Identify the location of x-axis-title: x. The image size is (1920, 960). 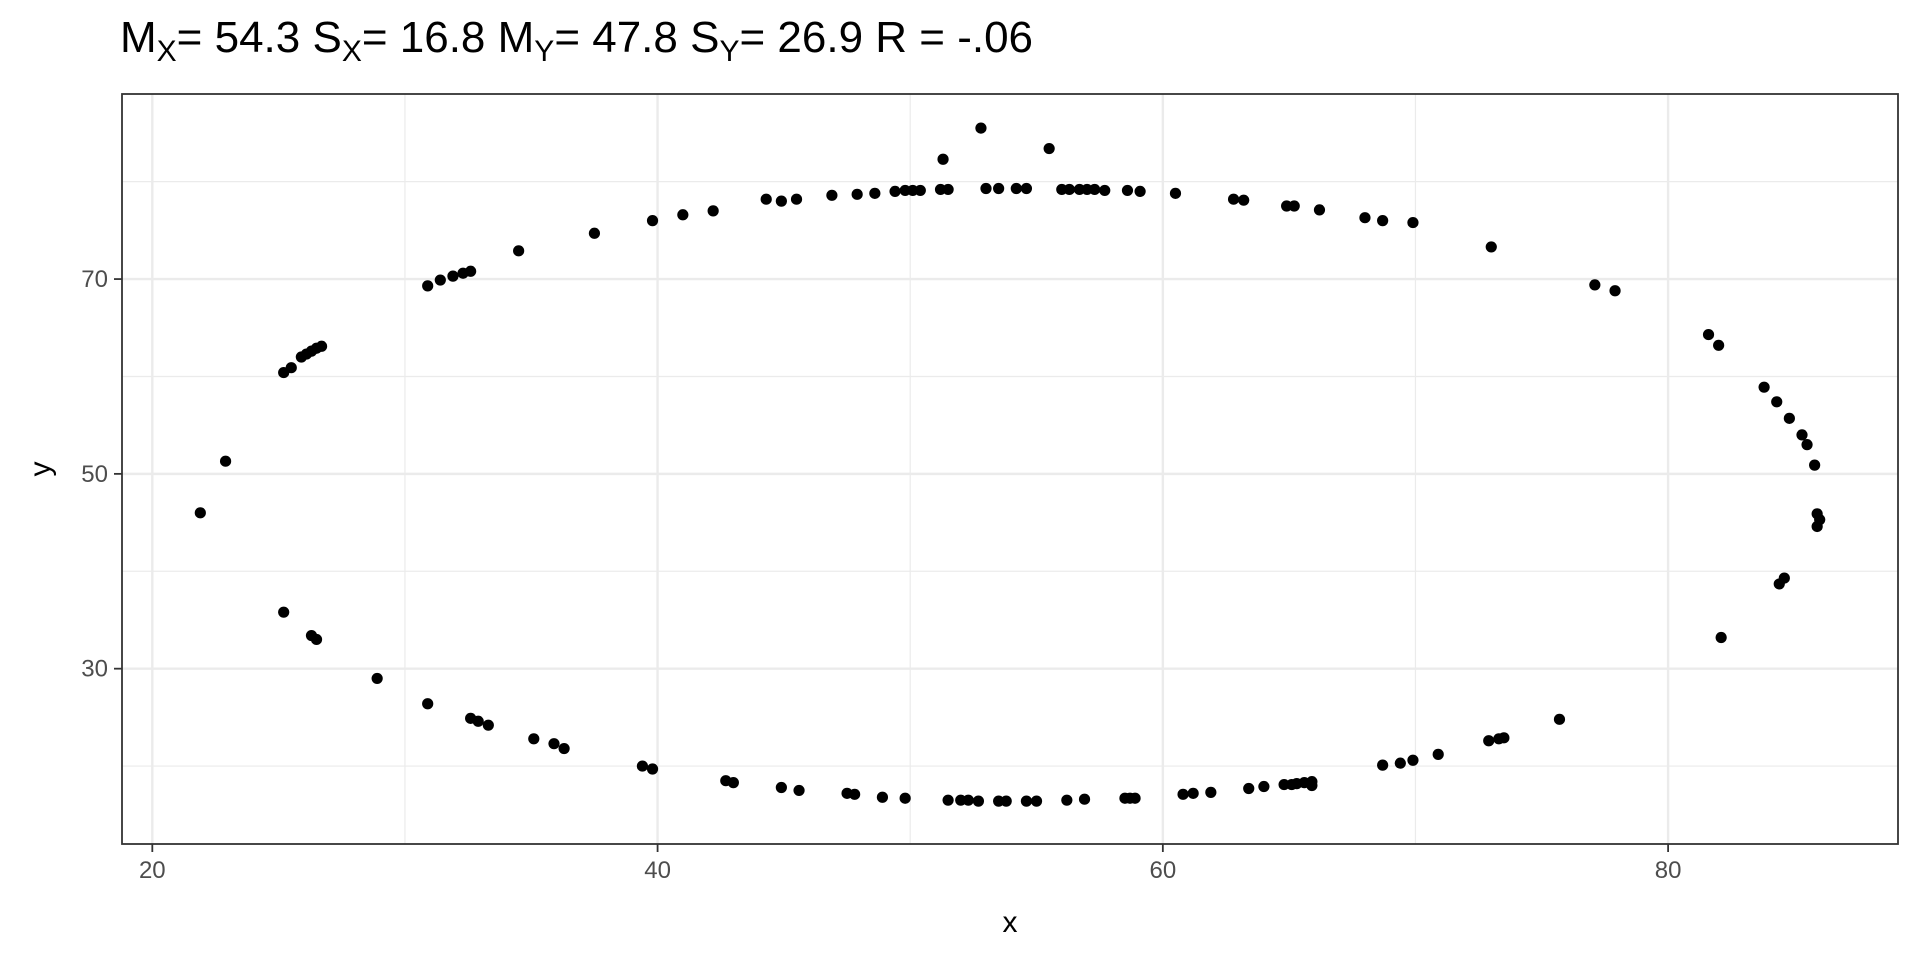
(1010, 922).